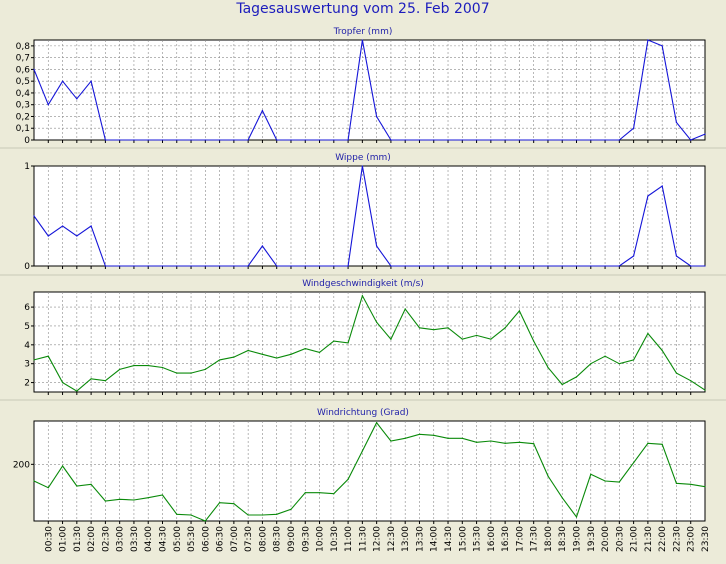 The height and width of the screenshot is (564, 726). Describe the element at coordinates (692, 539) in the screenshot. I see `x-tick-label: 23:00` at that location.